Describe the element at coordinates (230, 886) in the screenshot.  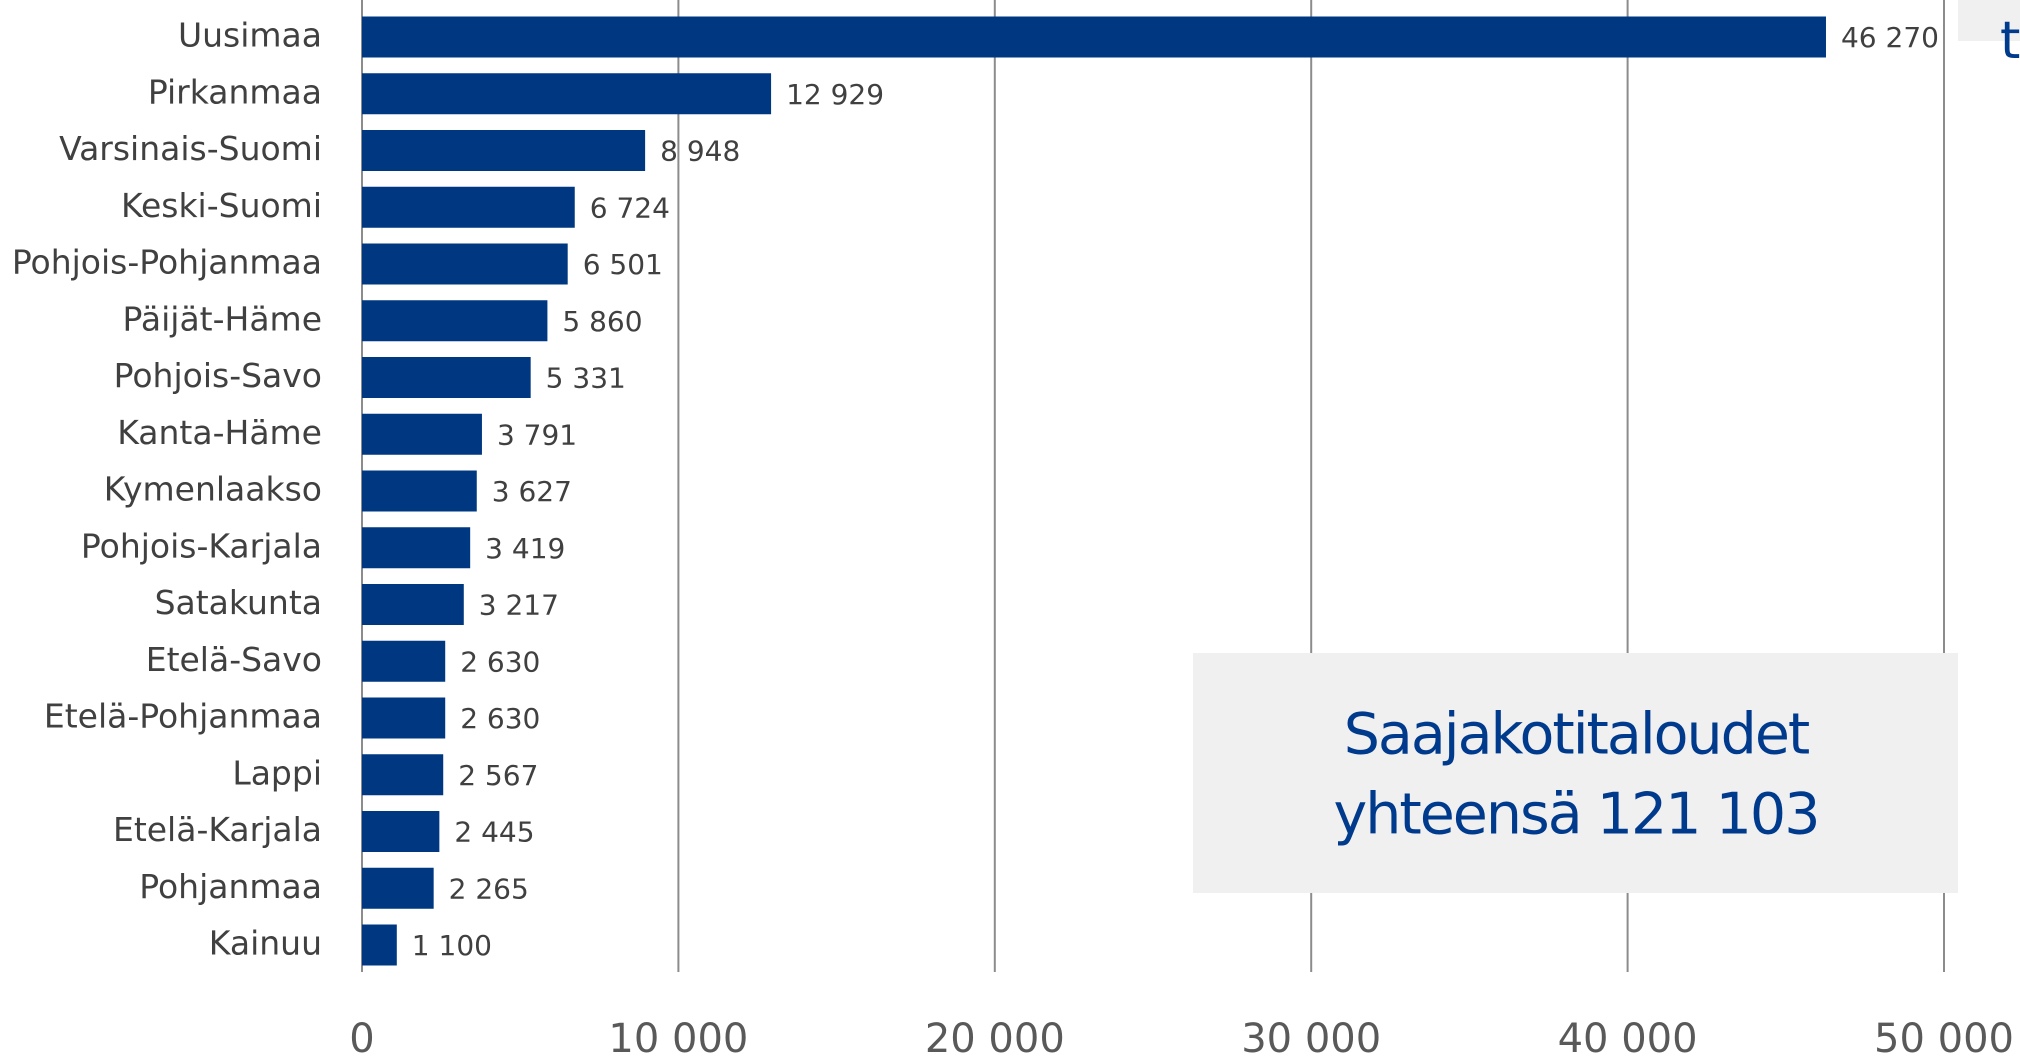
I see `y-tick-label: Pohjanmaa` at that location.